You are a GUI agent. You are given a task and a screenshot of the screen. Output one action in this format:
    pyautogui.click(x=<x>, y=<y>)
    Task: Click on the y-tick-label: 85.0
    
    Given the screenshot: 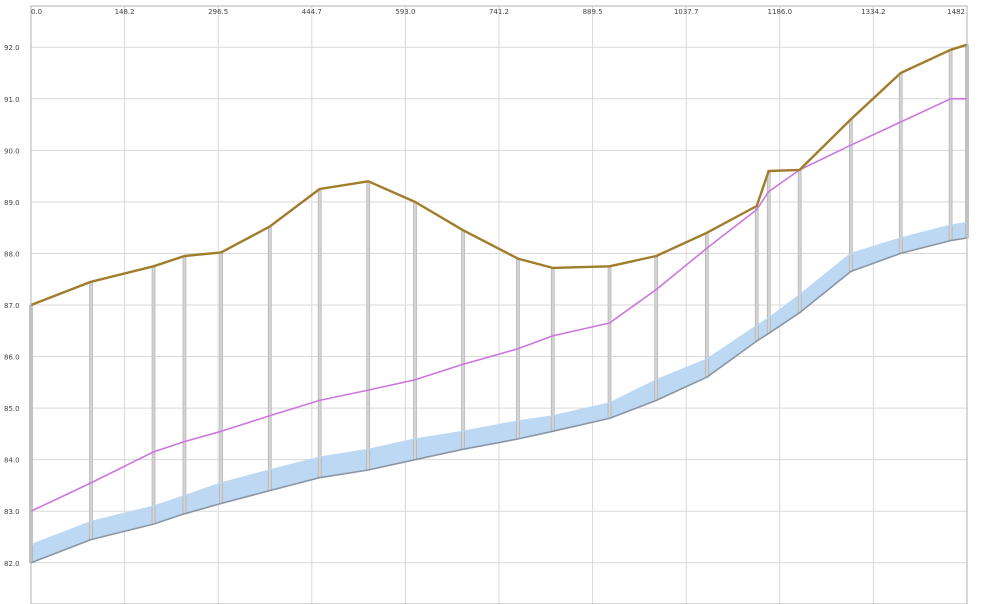 What is the action you would take?
    pyautogui.click(x=12, y=409)
    